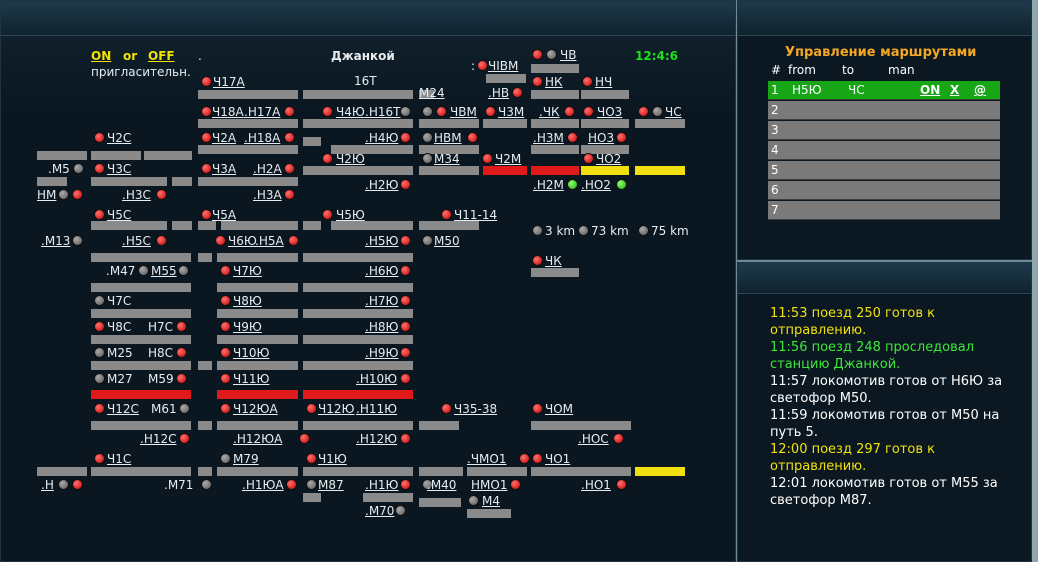 The width and height of the screenshot is (1038, 562). I want to click on signal-label: .Н11Ю, so click(377, 409).